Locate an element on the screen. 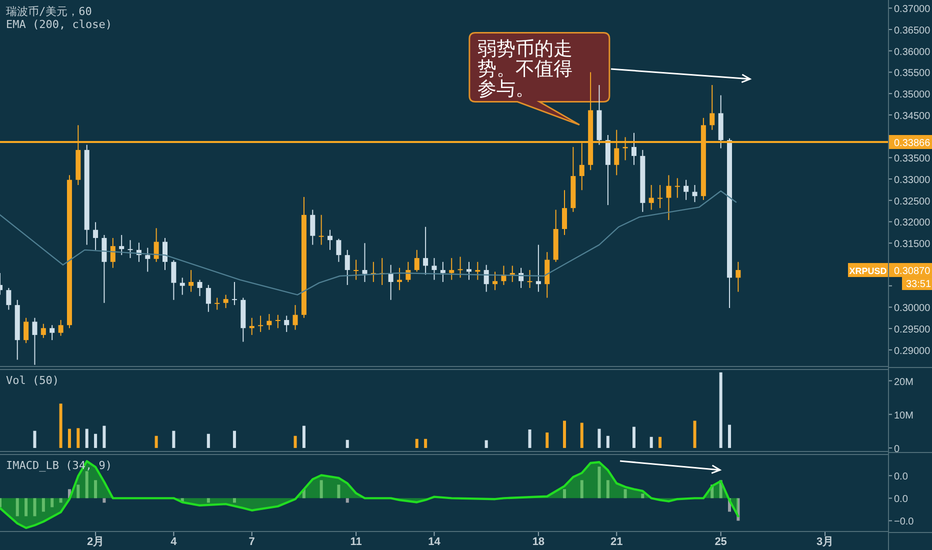  callout: 弱势币的走势。不值得参与。 is located at coordinates (539, 79).